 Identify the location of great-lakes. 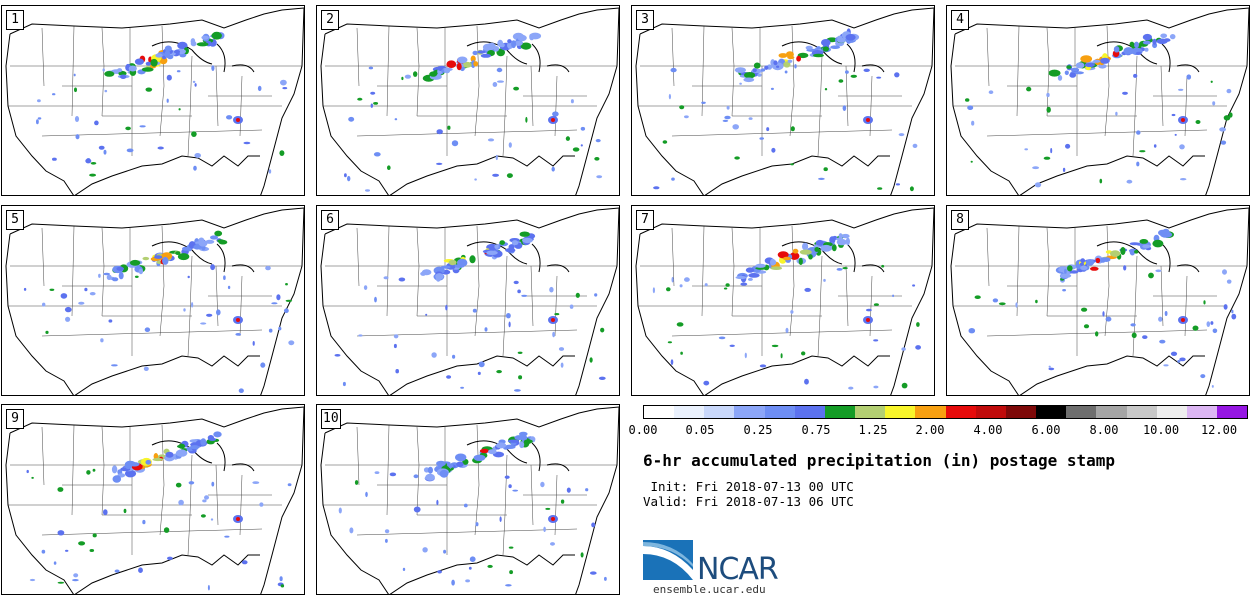
(1148, 57).